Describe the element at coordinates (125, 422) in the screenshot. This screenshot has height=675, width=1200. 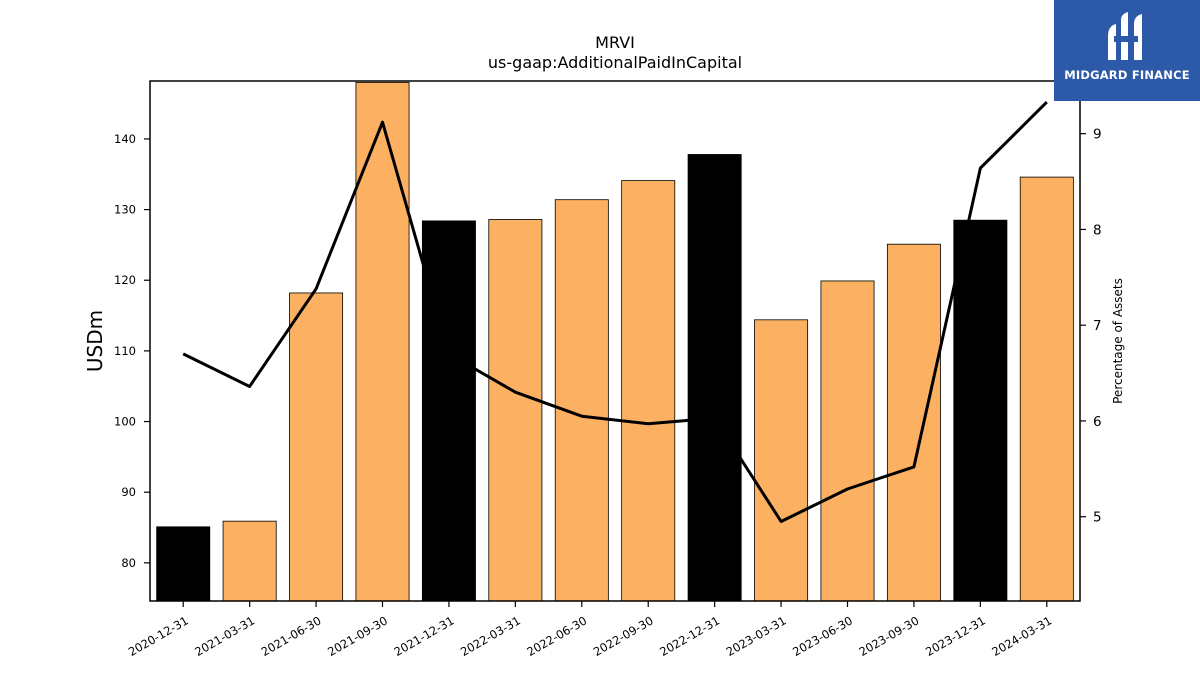
I see `y-tick-label: 100` at that location.